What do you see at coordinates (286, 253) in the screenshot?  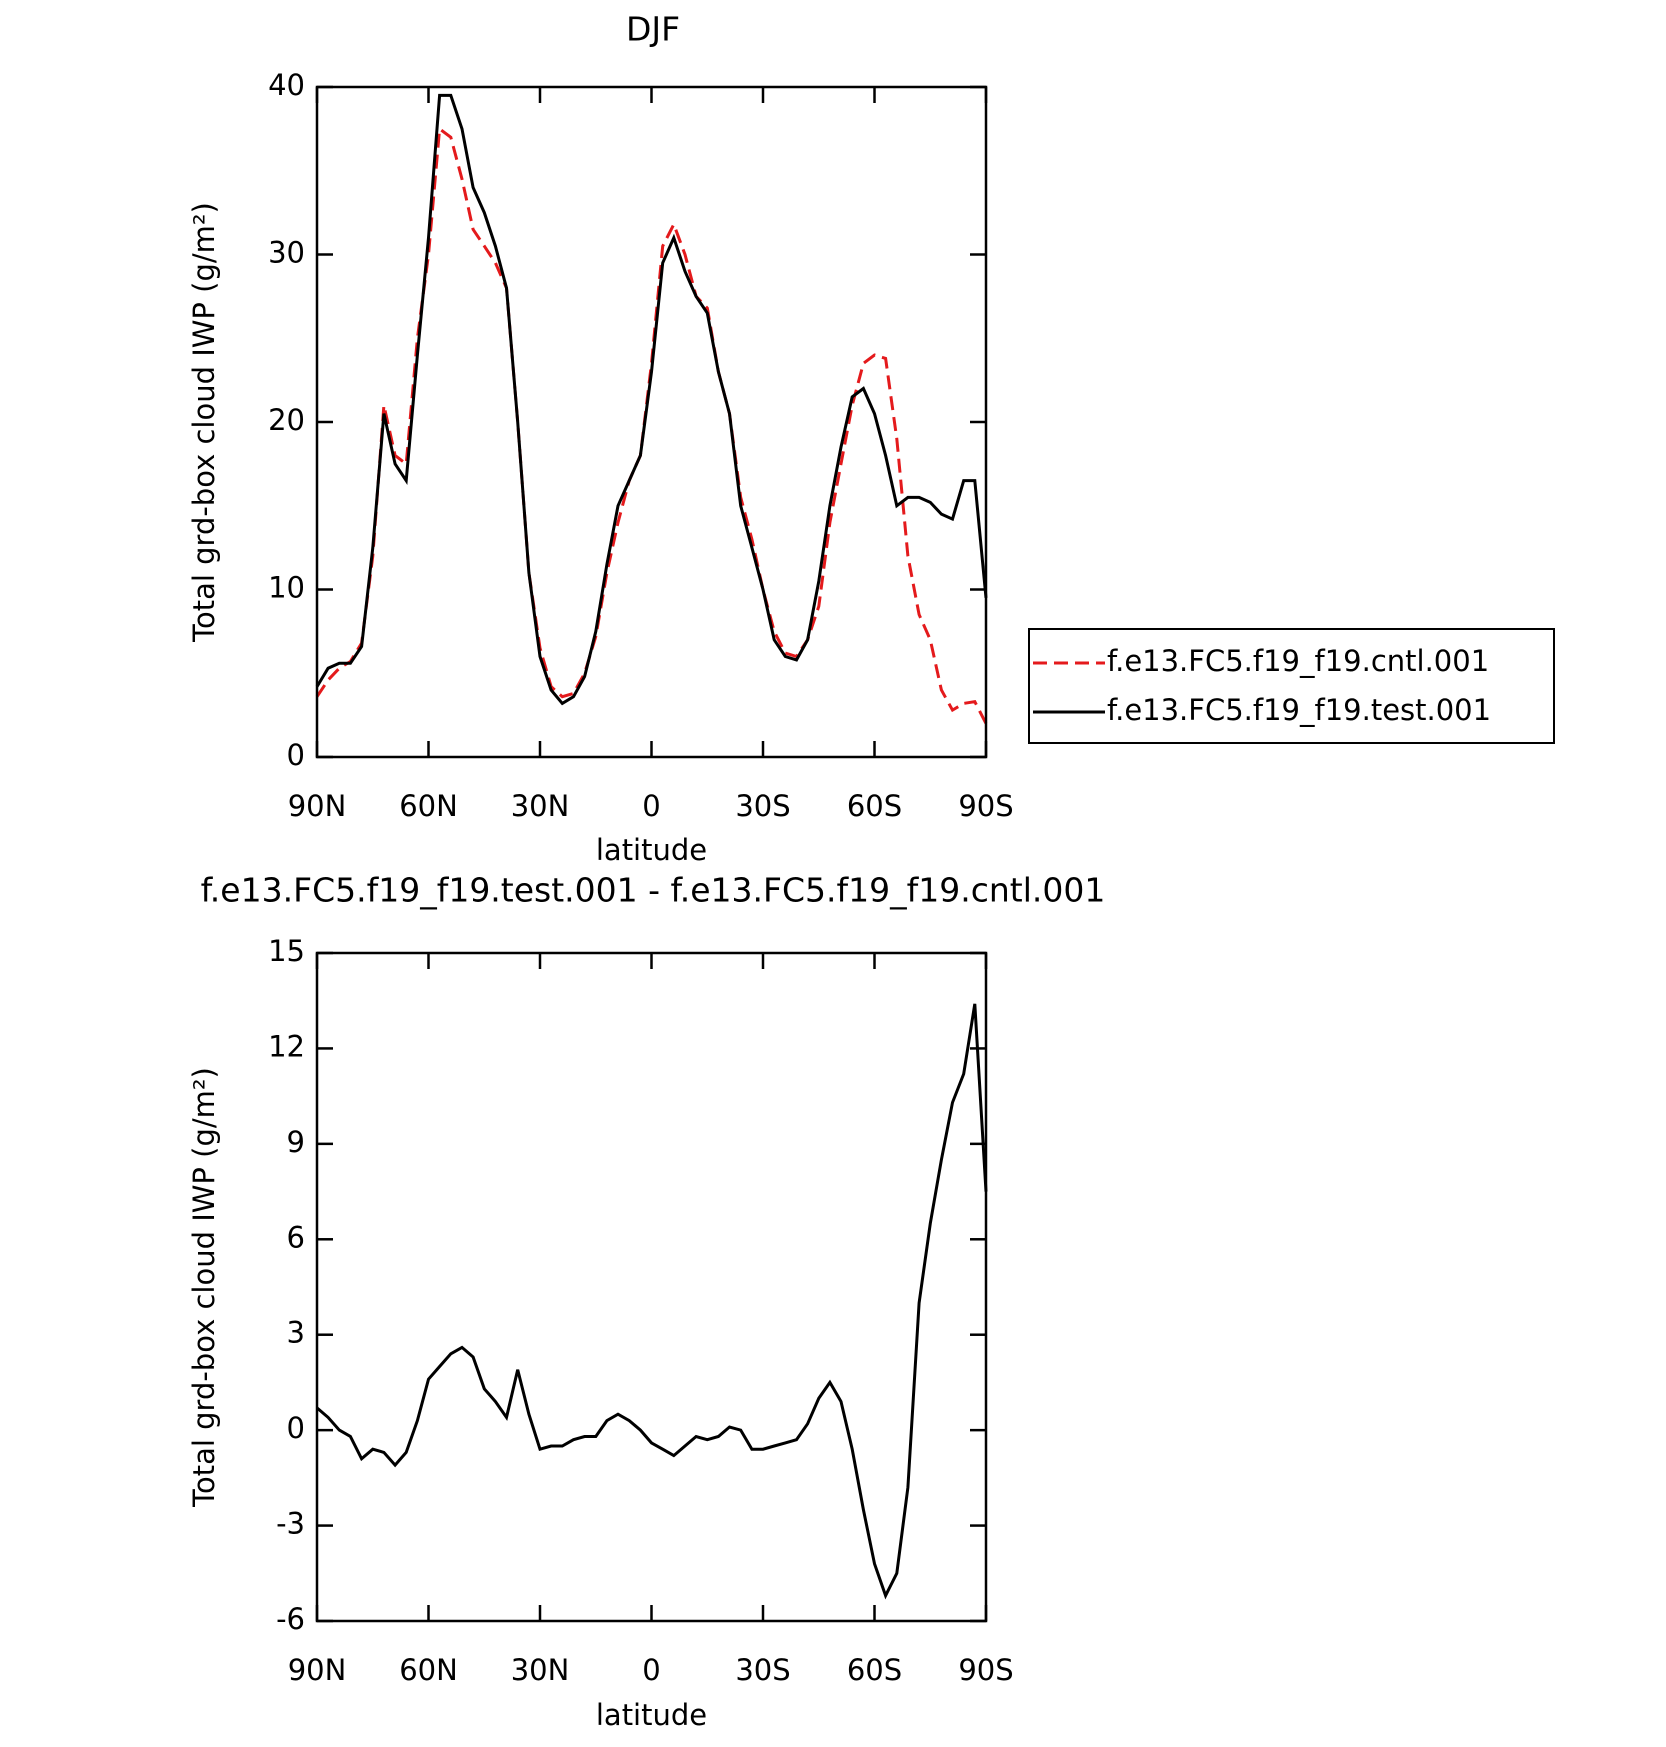 I see `y-tick-label: 30` at bounding box center [286, 253].